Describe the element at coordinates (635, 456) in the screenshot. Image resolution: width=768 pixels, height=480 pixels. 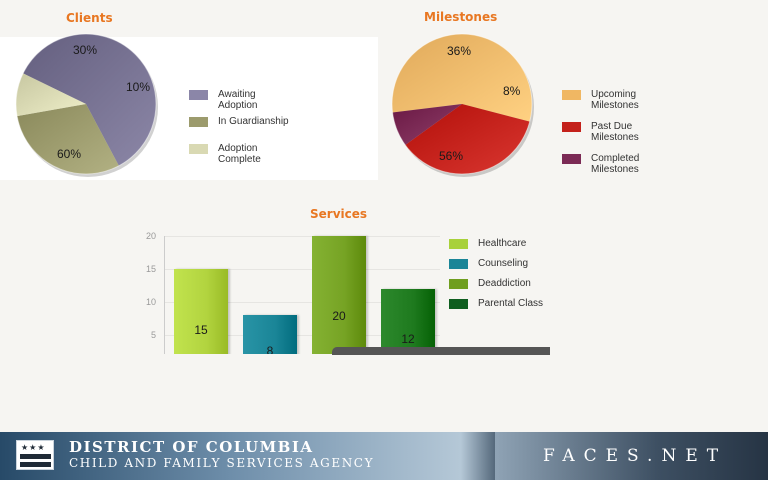
I see `faces-net-brand: FACES.NET` at that location.